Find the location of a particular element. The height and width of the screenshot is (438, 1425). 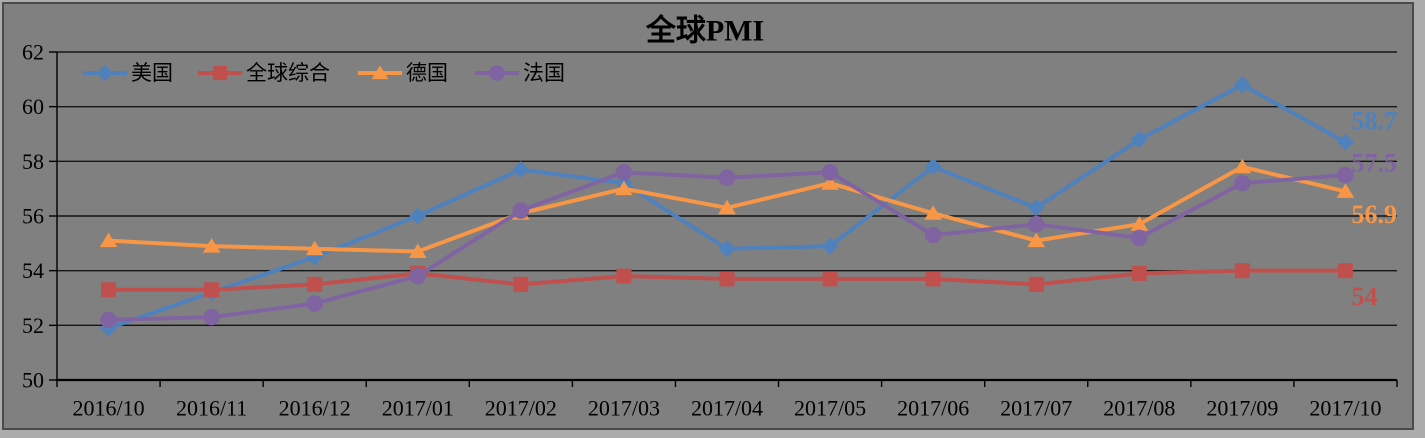

x-axis-label: 2017/07 is located at coordinates (1036, 408).